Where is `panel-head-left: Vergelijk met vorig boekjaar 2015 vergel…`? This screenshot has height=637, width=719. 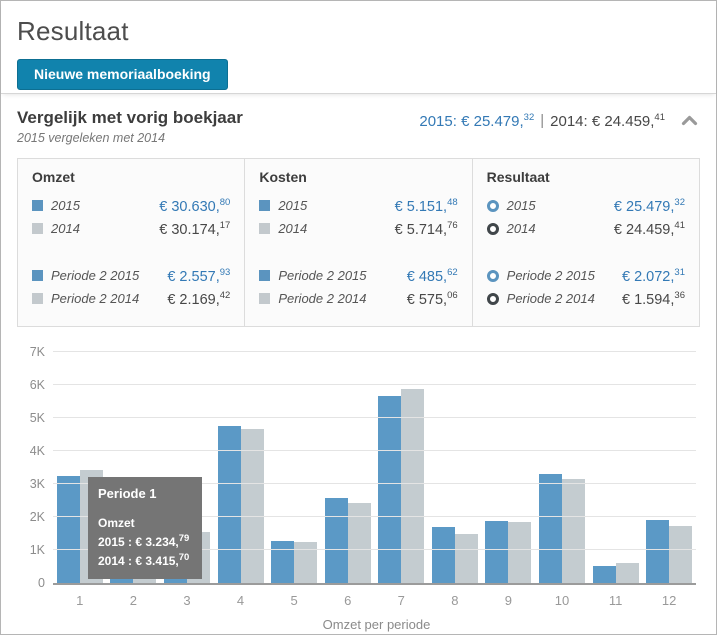
panel-head-left: Vergelijk met vorig boekjaar 2015 vergel… is located at coordinates (130, 126).